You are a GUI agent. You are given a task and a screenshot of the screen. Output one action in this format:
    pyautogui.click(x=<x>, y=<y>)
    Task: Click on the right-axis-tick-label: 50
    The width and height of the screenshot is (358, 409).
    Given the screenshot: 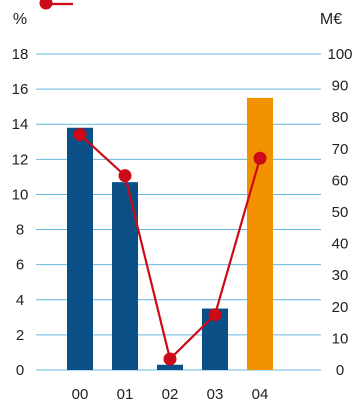 What is the action you would take?
    pyautogui.click(x=340, y=212)
    